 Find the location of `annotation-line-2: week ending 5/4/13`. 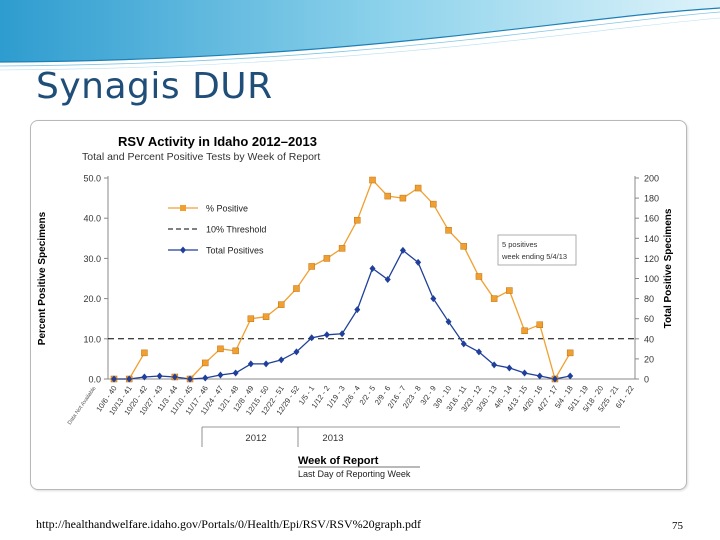

annotation-line-2: week ending 5/4/13 is located at coordinates (534, 256).